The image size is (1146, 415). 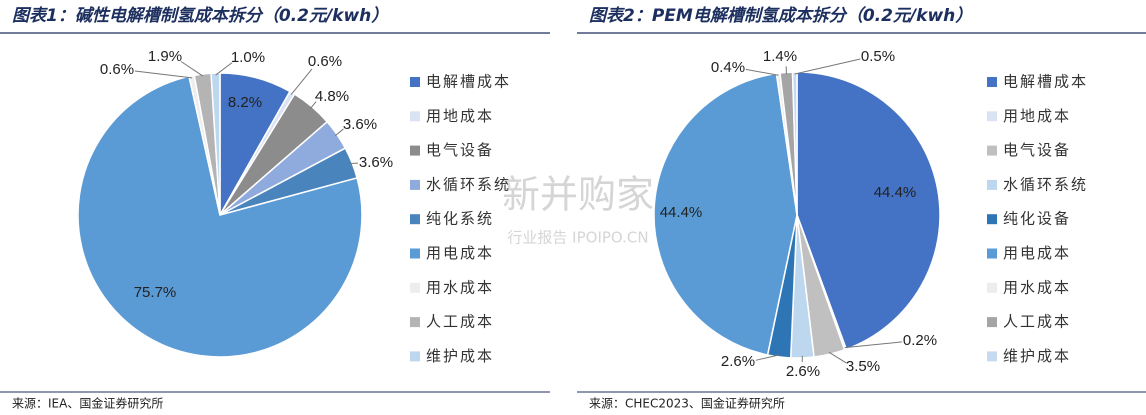 What do you see at coordinates (577, 238) in the screenshot?
I see `watermark-subtitle: 行业报告 IPOIPO.CN` at bounding box center [577, 238].